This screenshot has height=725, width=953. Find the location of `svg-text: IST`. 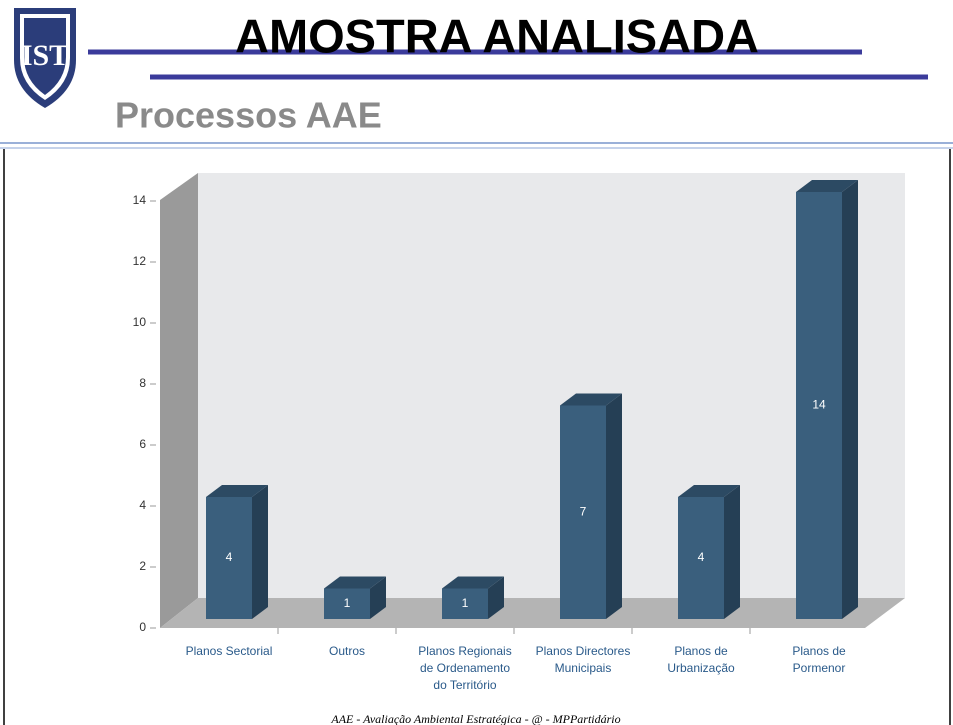

svg-text: IST is located at coordinates (45, 55).